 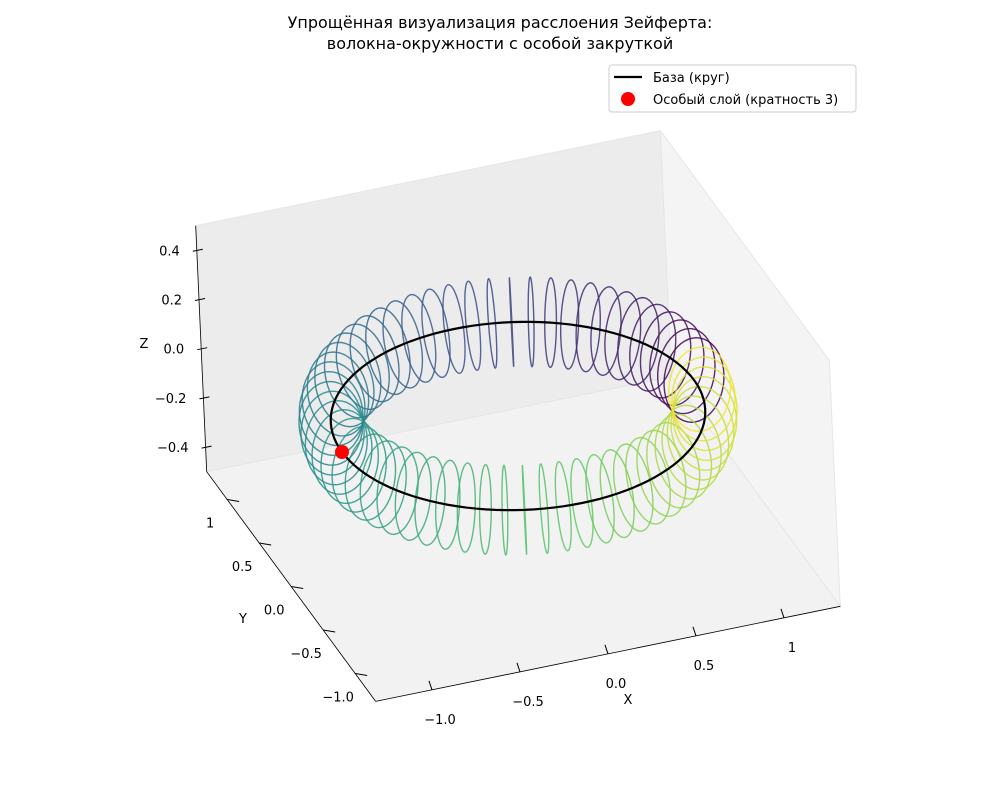 I want to click on y-tick-label: 0.5, so click(x=242, y=567).